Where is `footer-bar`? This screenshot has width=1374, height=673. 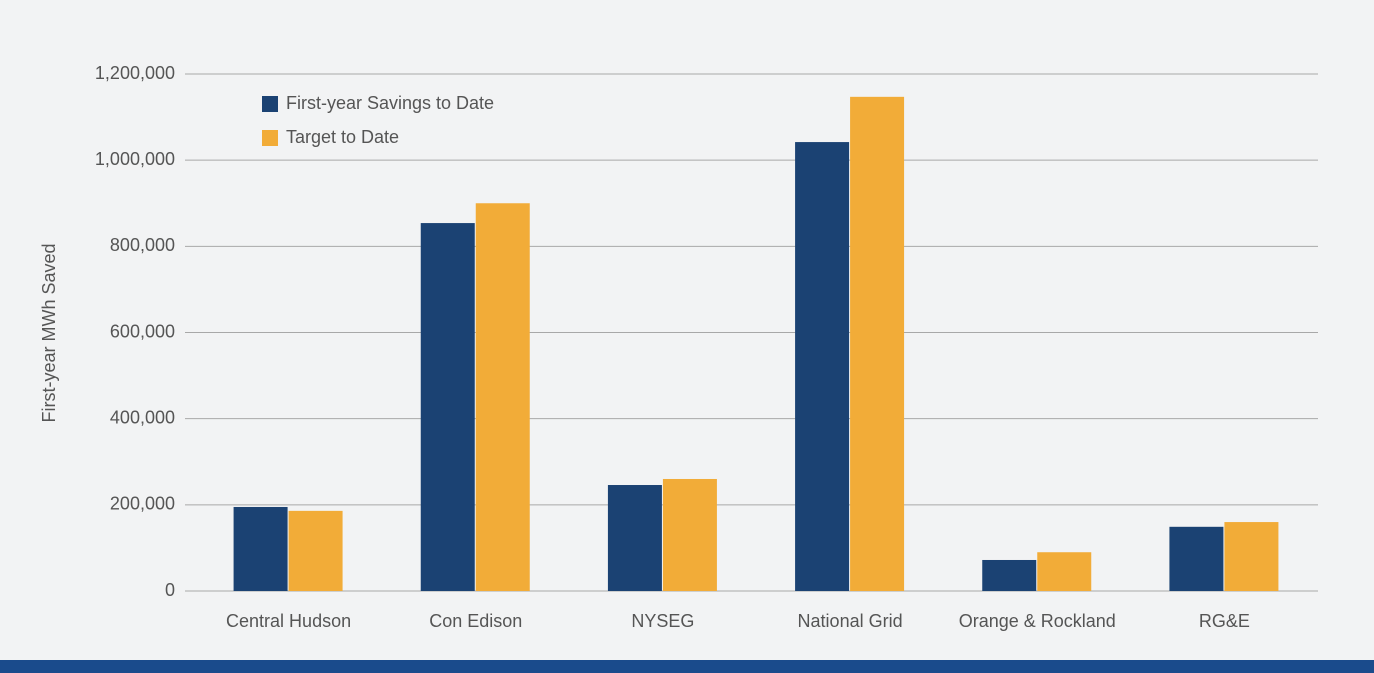
footer-bar is located at coordinates (687, 666).